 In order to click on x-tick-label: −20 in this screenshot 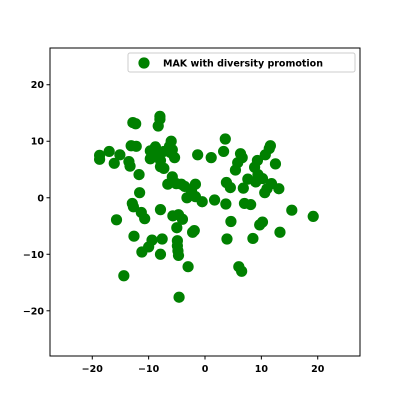, I will do `click(93, 369)`.